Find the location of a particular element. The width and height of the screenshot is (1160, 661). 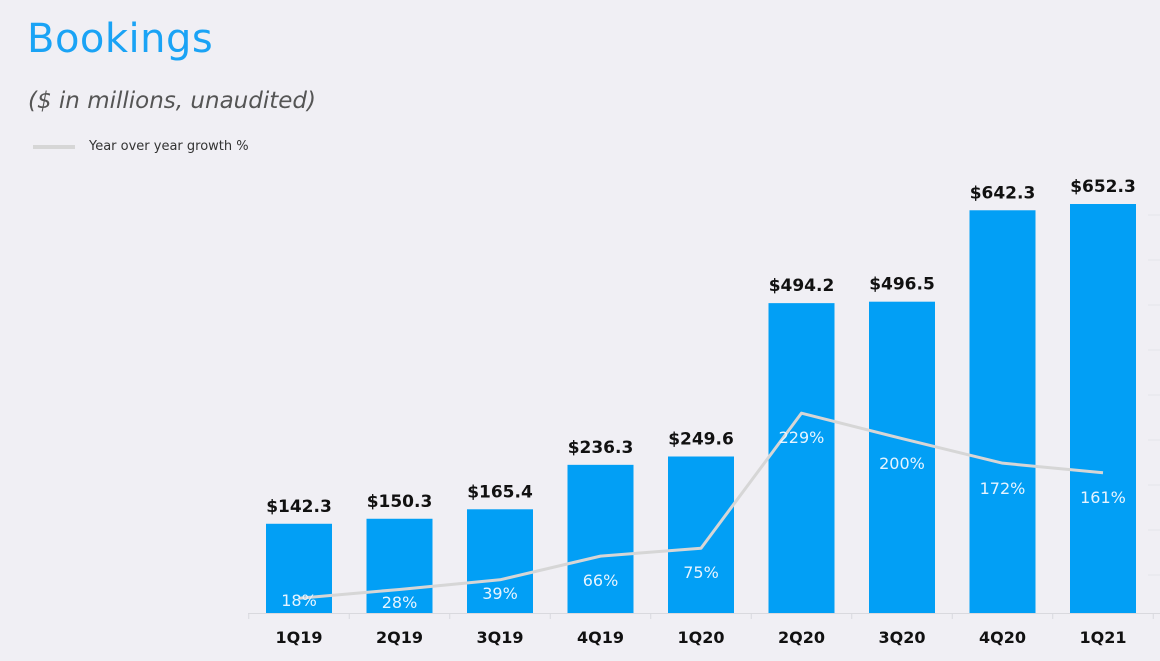

x-tick-label: 4Q20 is located at coordinates (1002, 637).